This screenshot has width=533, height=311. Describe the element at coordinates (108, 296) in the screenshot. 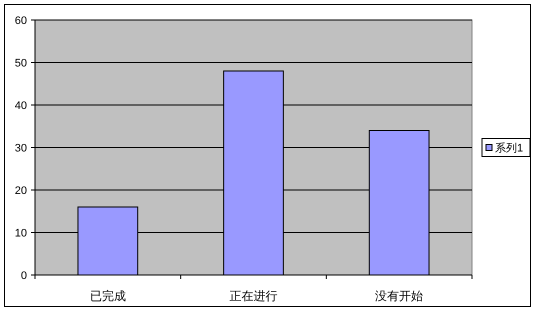

I see `x-tick-label: 已完成` at that location.